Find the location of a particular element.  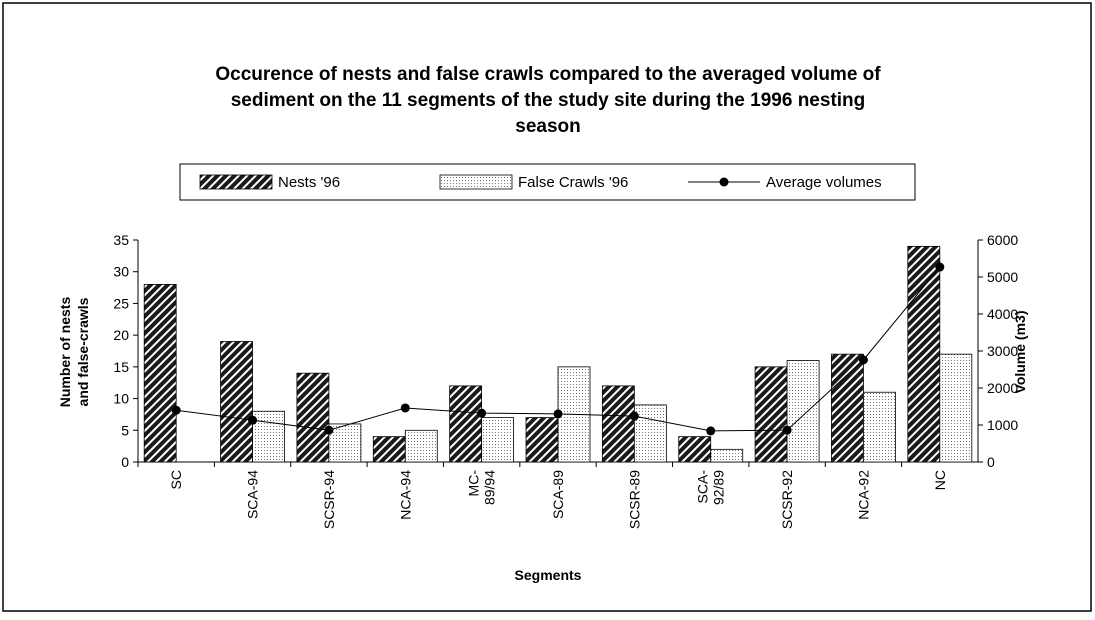

legend-label: Nests '96 is located at coordinates (309, 182).